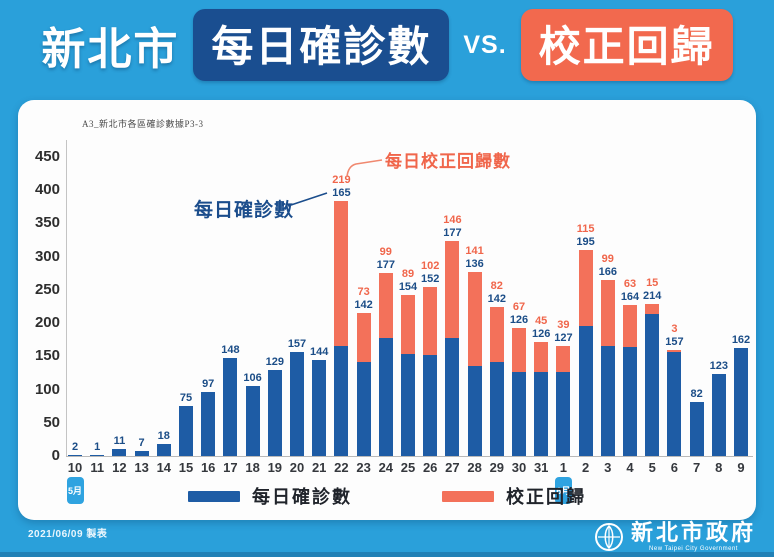 This screenshot has width=774, height=557. I want to click on footer-org-name-cn: 新北市政府, so click(693, 532).